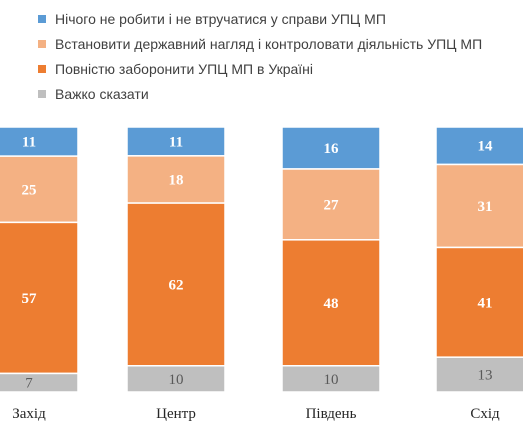 Image resolution: width=523 pixels, height=423 pixels. I want to click on data-label: 14, so click(486, 147).